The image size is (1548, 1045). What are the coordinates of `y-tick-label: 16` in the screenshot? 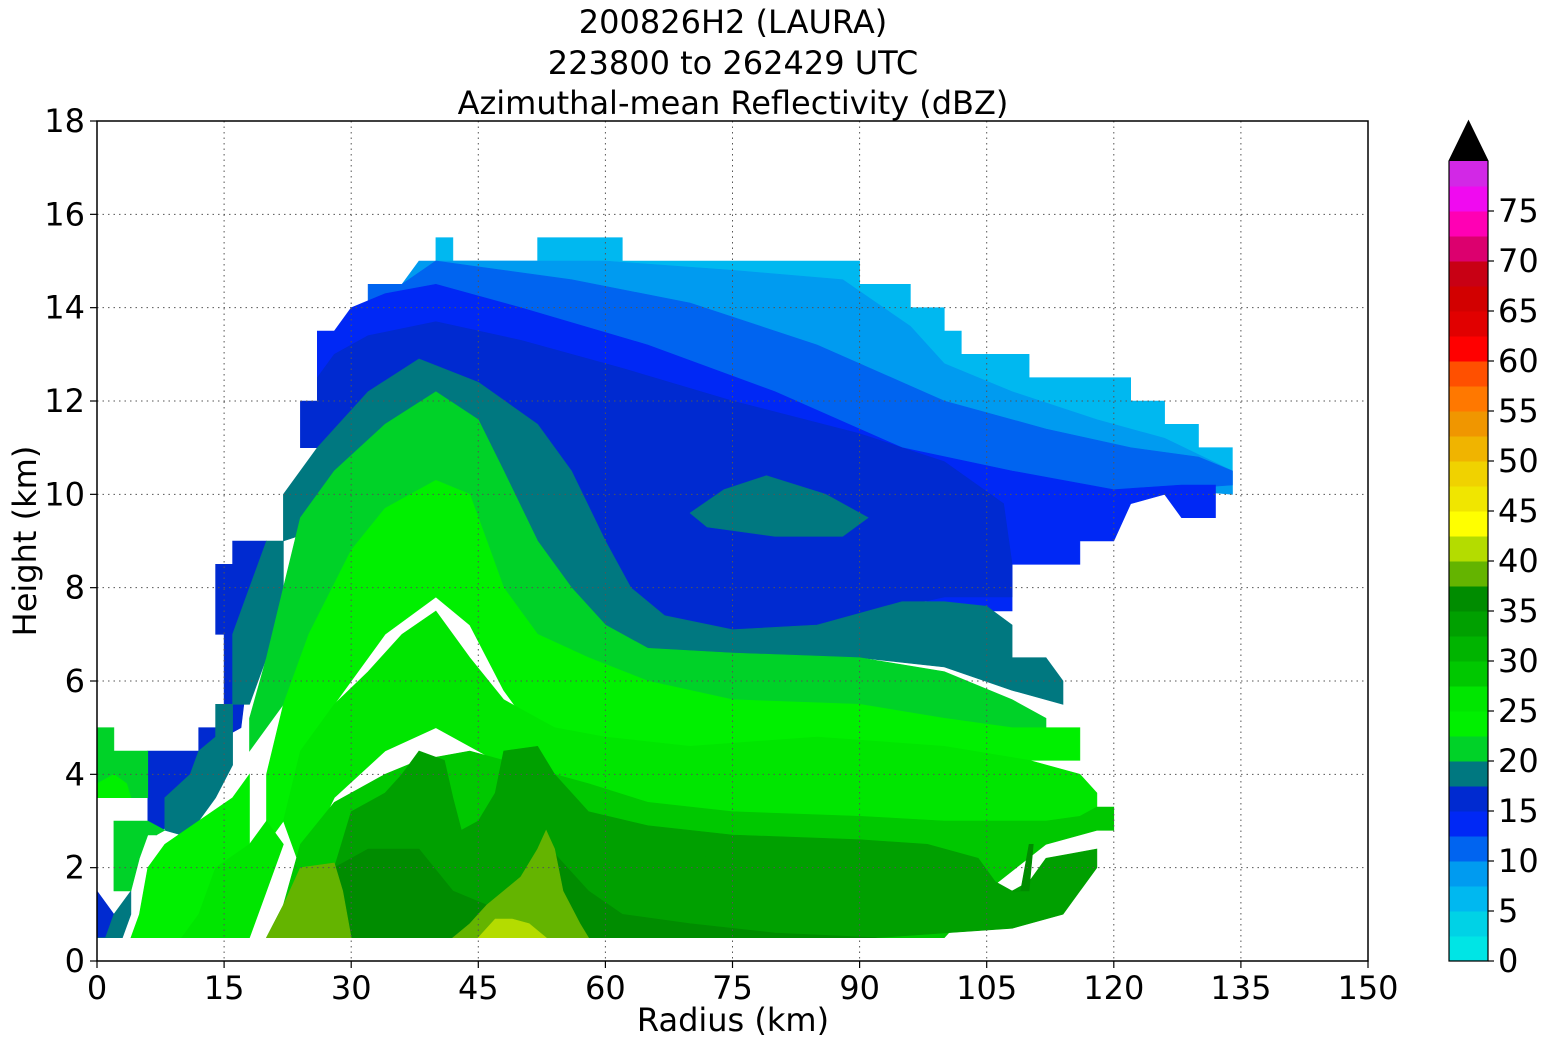 It's located at (64, 214).